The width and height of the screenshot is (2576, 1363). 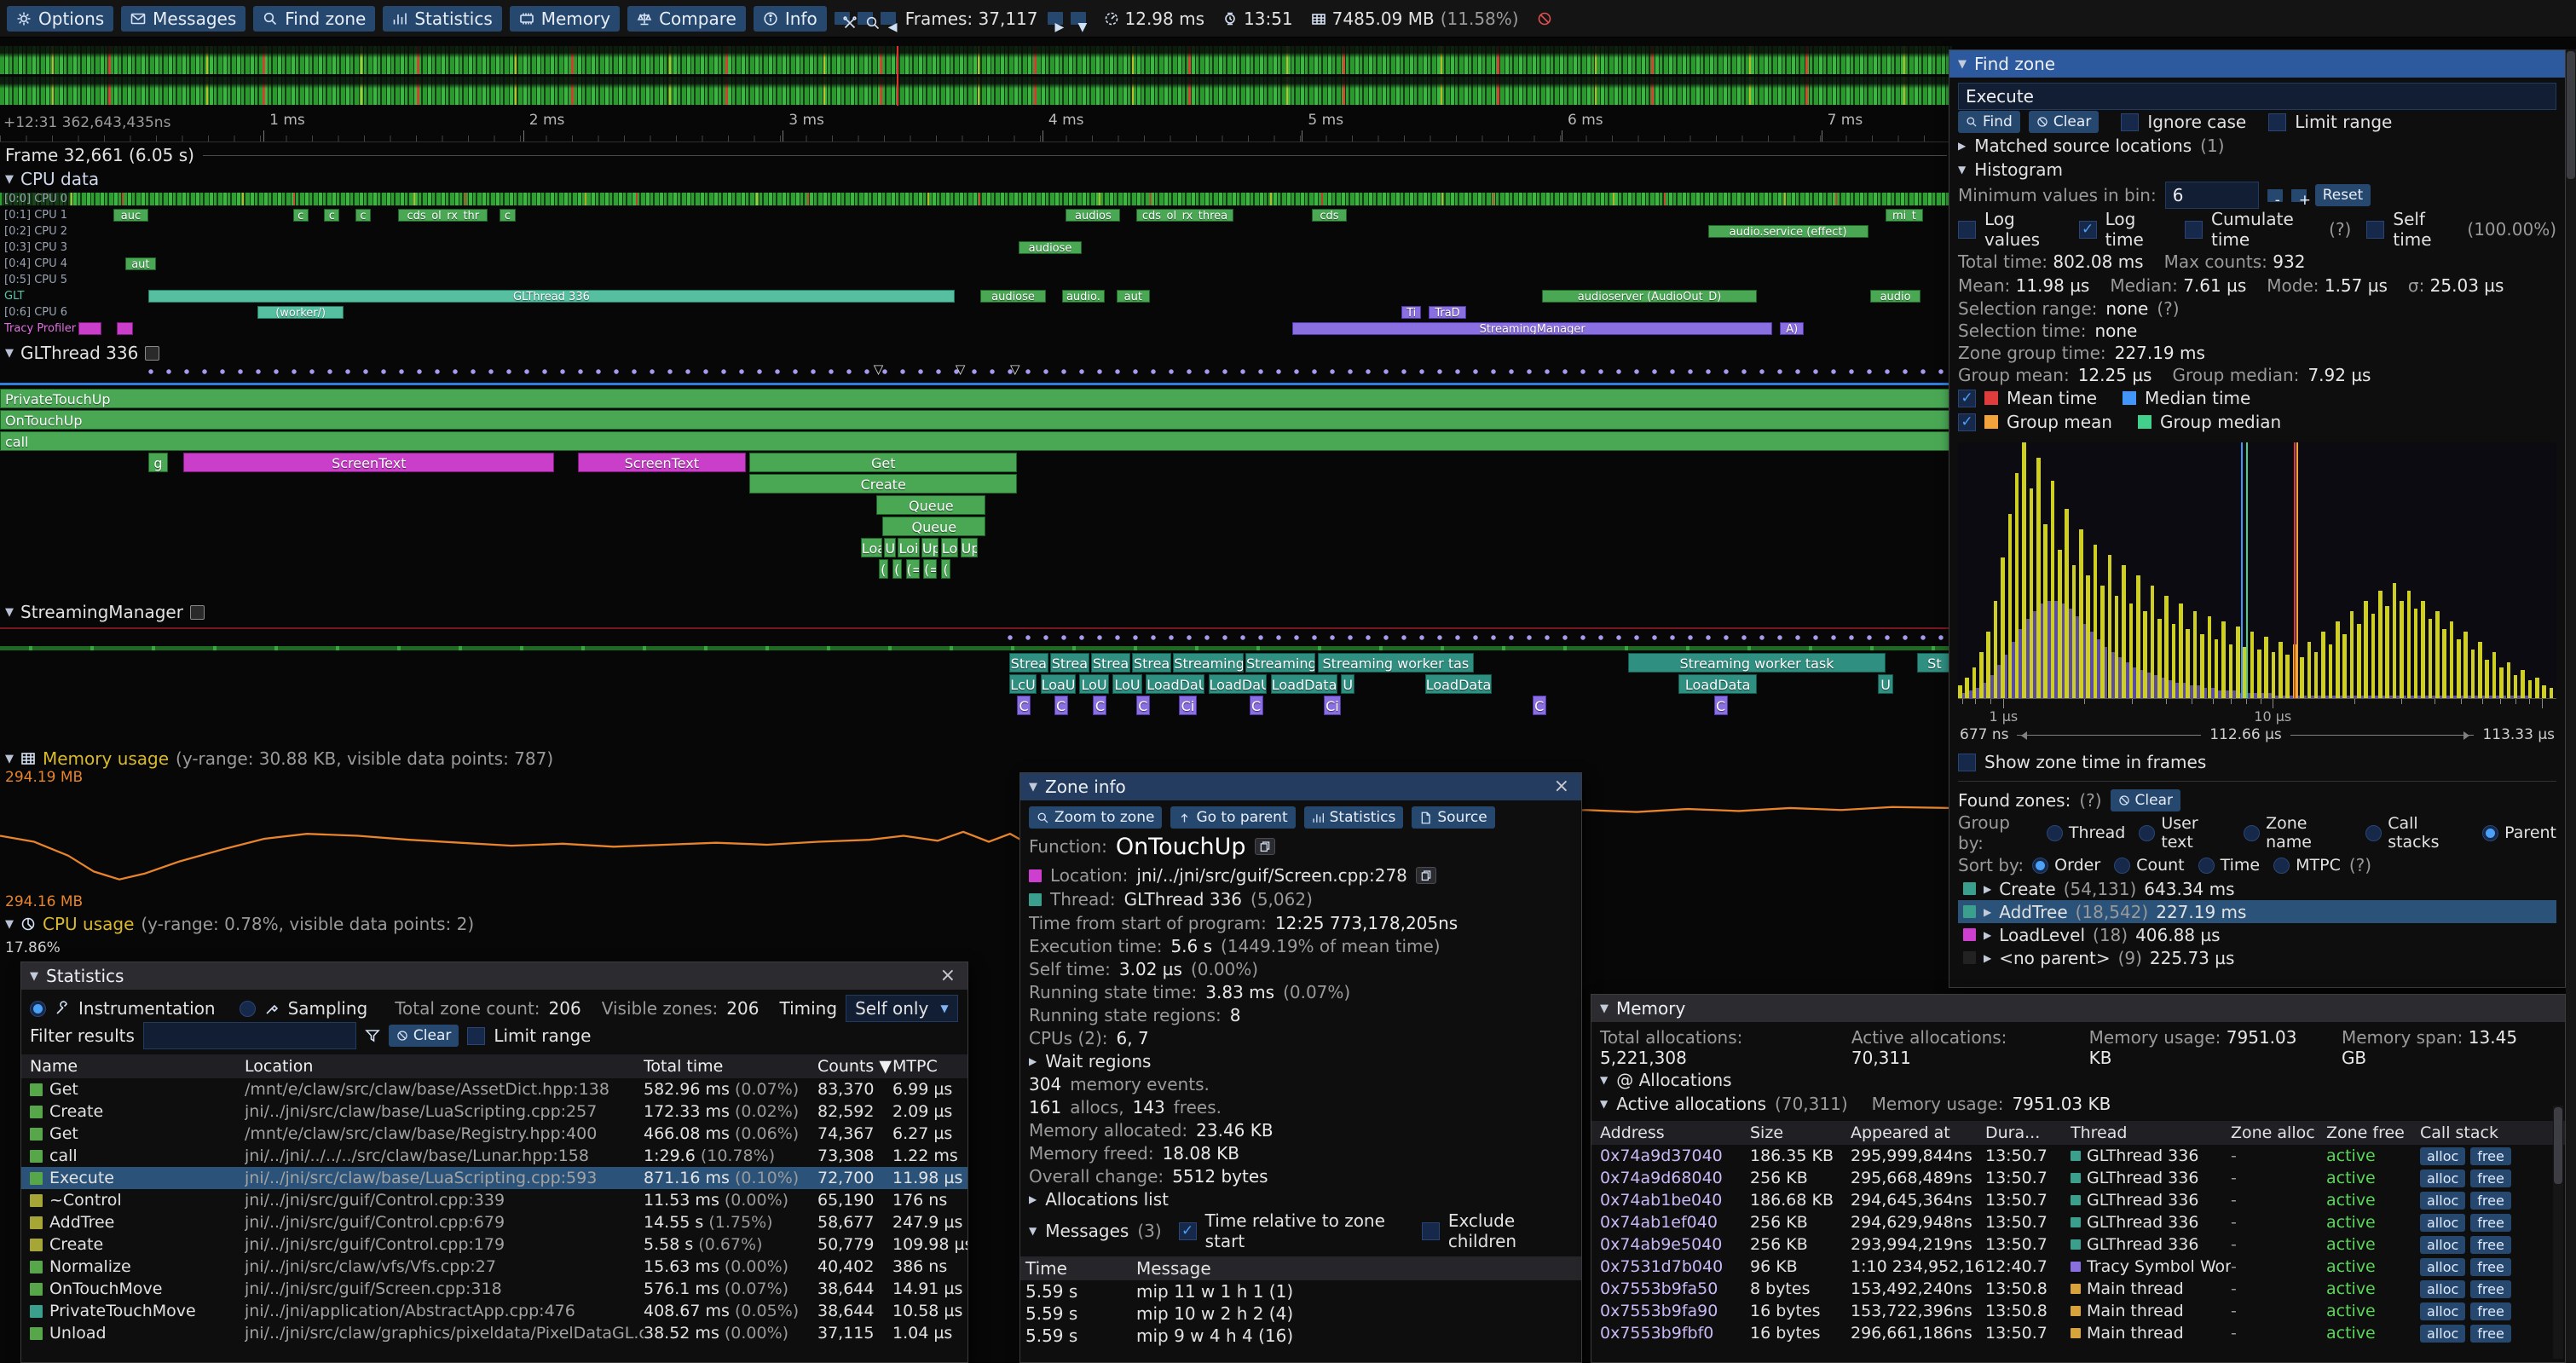 I want to click on timeline-zone: LoaU, so click(x=1058, y=684).